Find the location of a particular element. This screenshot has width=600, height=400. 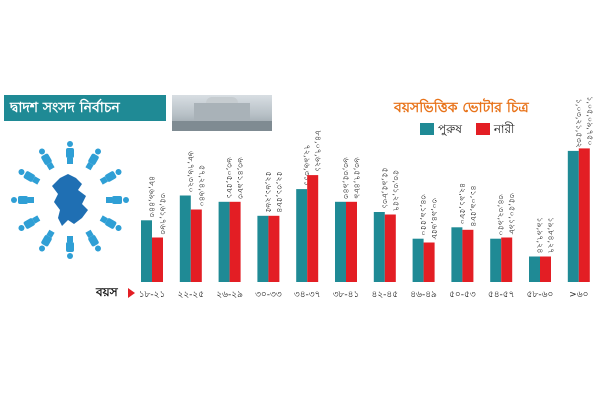

chart-title: বয়সভিত্তিক ভোটার চিত্র is located at coordinates (461, 108).